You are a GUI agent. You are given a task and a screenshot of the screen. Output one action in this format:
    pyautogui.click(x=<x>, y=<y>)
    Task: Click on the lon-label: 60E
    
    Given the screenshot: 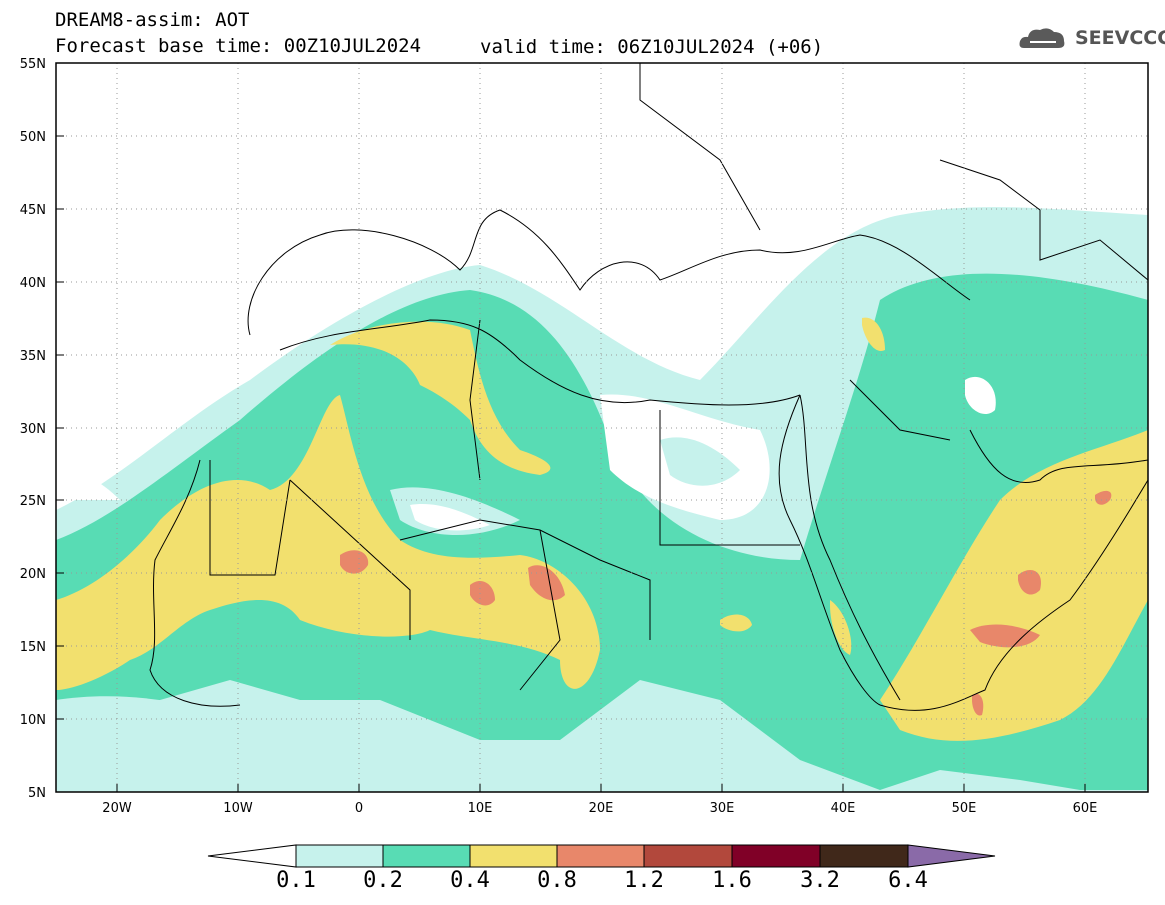 What is the action you would take?
    pyautogui.click(x=1085, y=808)
    